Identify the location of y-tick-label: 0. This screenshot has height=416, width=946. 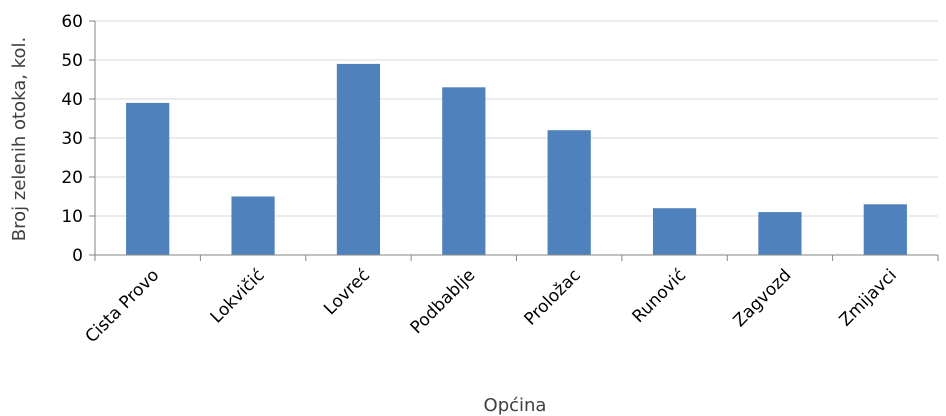
(77, 256).